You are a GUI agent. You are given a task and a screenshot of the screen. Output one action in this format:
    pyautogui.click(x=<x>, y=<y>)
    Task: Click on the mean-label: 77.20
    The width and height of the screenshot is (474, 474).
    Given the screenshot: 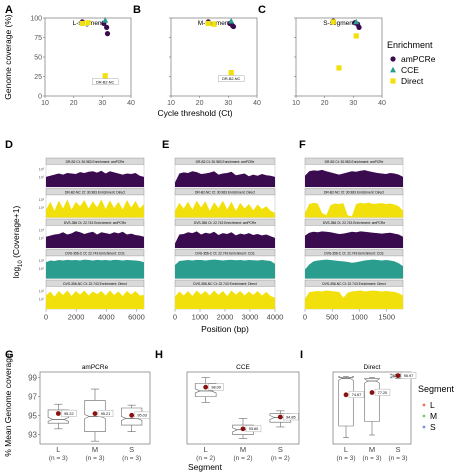 What is the action you would take?
    pyautogui.click(x=383, y=393)
    